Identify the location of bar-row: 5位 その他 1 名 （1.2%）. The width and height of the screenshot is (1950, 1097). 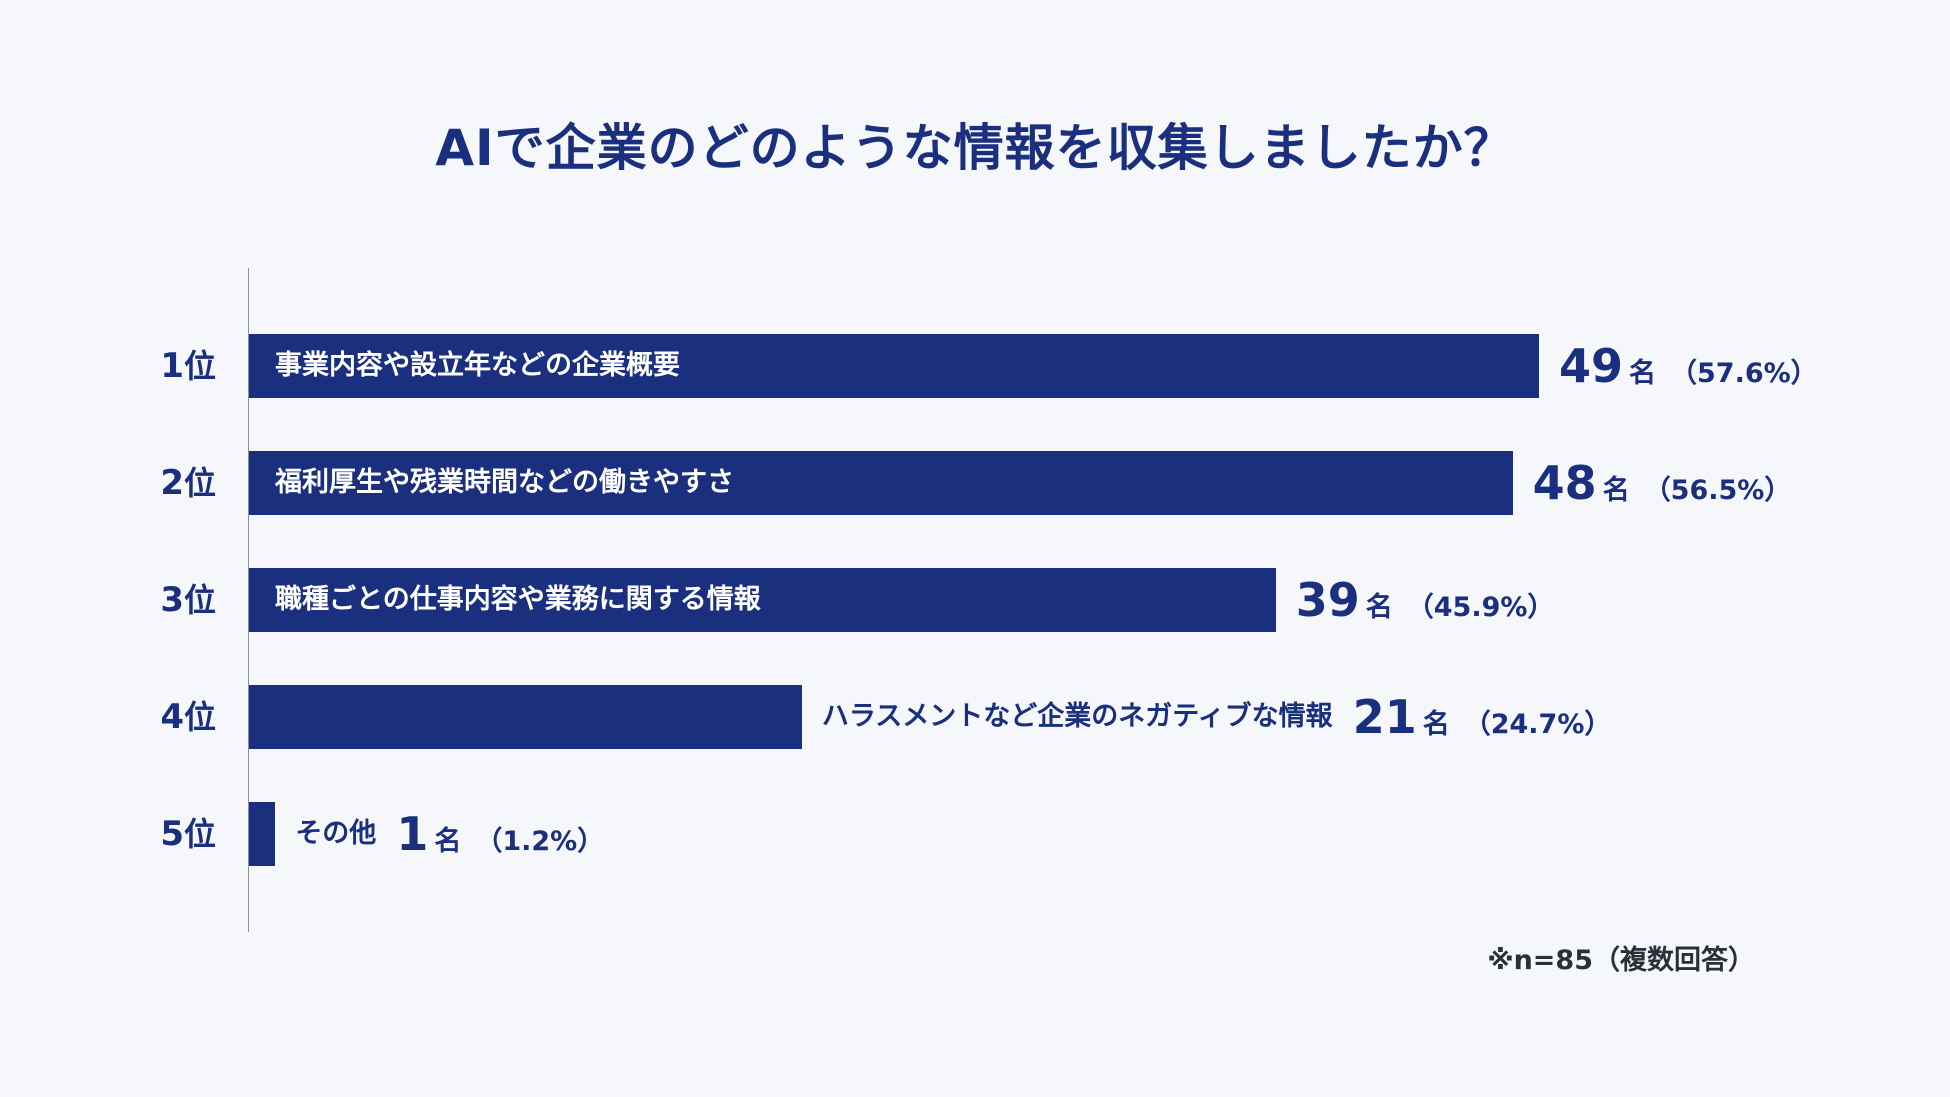
(975, 834).